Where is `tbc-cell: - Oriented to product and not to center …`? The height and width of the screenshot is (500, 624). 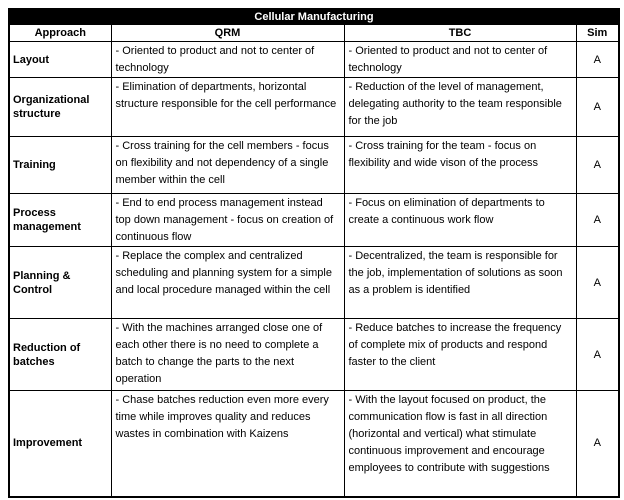 tbc-cell: - Oriented to product and not to center … is located at coordinates (460, 59).